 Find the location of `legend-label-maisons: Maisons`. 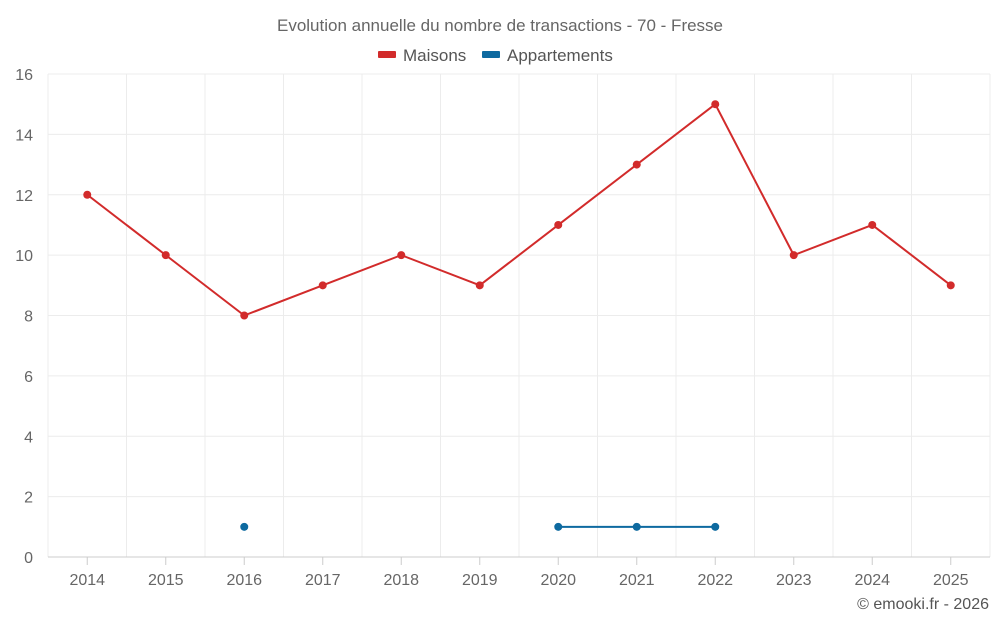

legend-label-maisons: Maisons is located at coordinates (434, 55).